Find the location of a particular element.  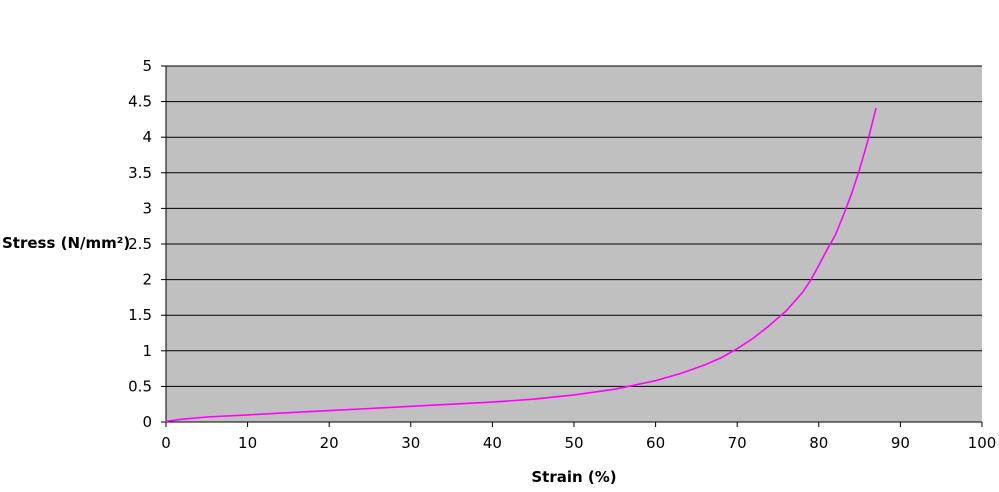

y-tick-label: 1.5 is located at coordinates (140, 315).